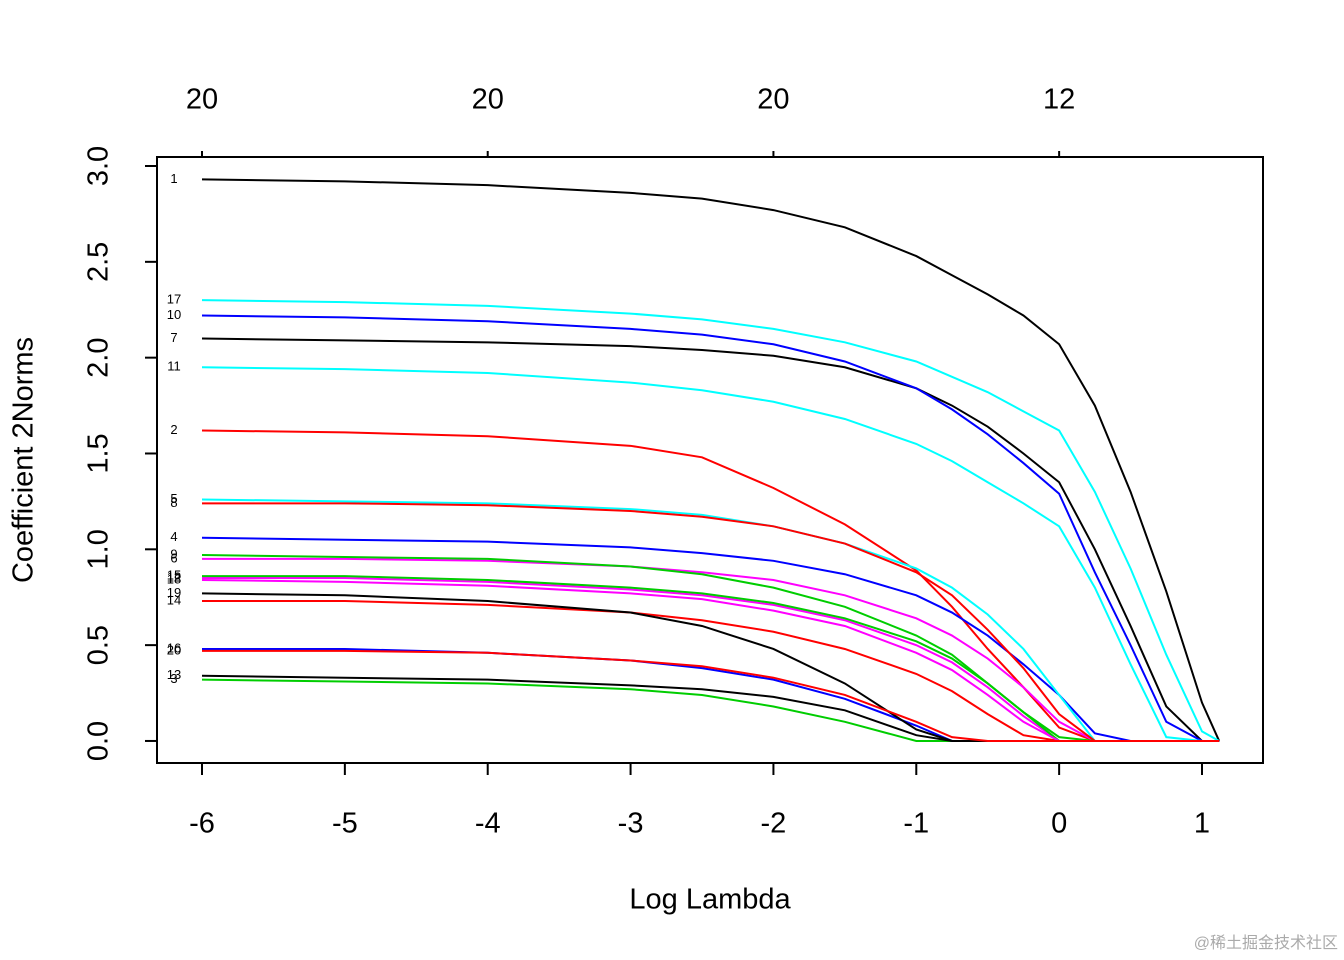 The height and width of the screenshot is (960, 1344). What do you see at coordinates (99, 262) in the screenshot?
I see `y-tick-label: 2.5` at bounding box center [99, 262].